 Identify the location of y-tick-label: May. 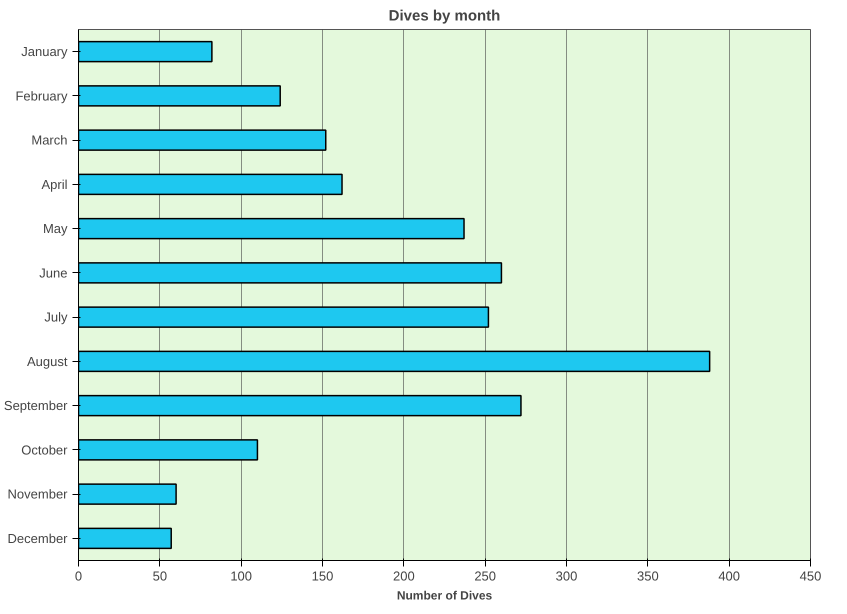
(55, 228).